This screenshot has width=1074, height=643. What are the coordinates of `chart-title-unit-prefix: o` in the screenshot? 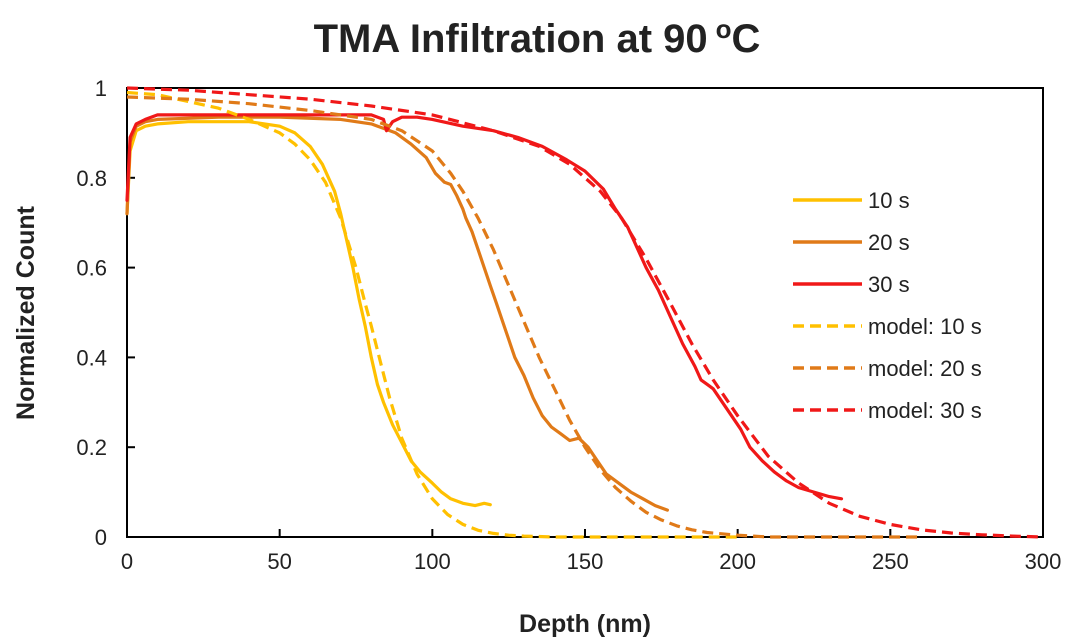 It's located at (724, 29).